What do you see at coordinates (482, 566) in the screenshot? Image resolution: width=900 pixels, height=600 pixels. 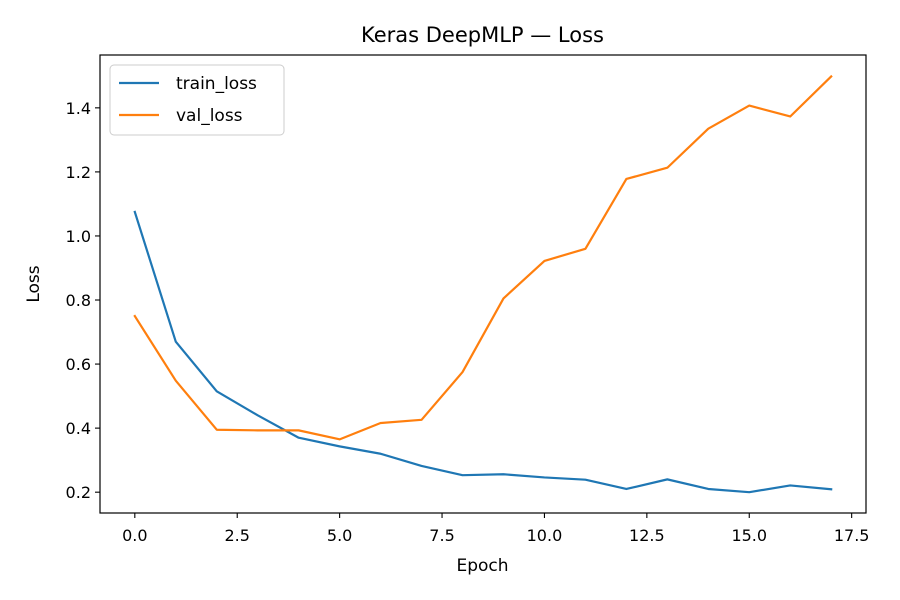 I see `x-axis-label: Epoch` at bounding box center [482, 566].